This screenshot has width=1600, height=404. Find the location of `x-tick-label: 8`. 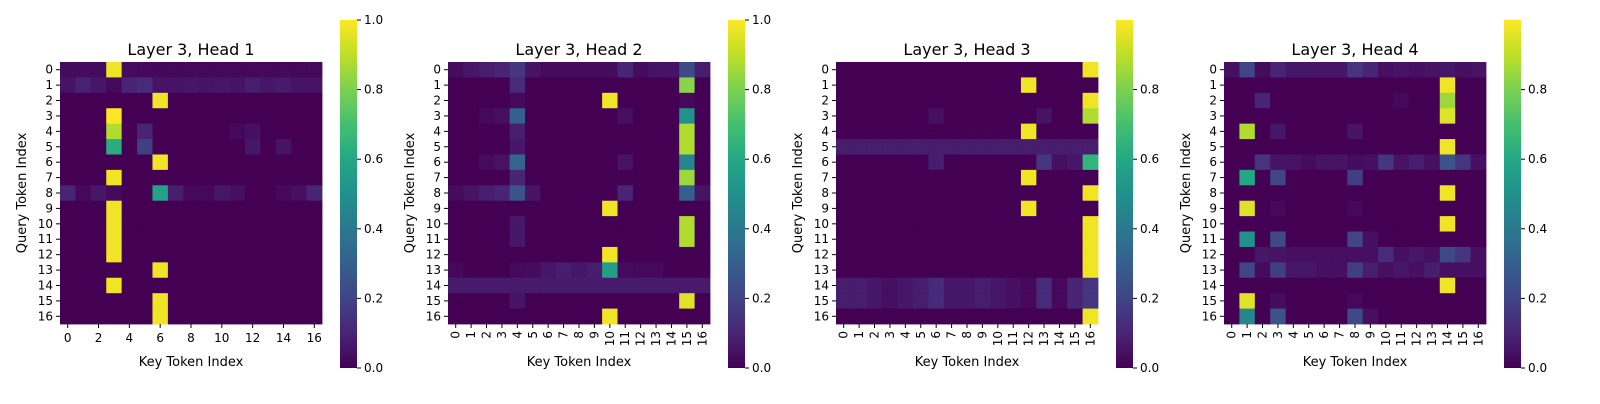

x-tick-label: 8 is located at coordinates (1355, 335).